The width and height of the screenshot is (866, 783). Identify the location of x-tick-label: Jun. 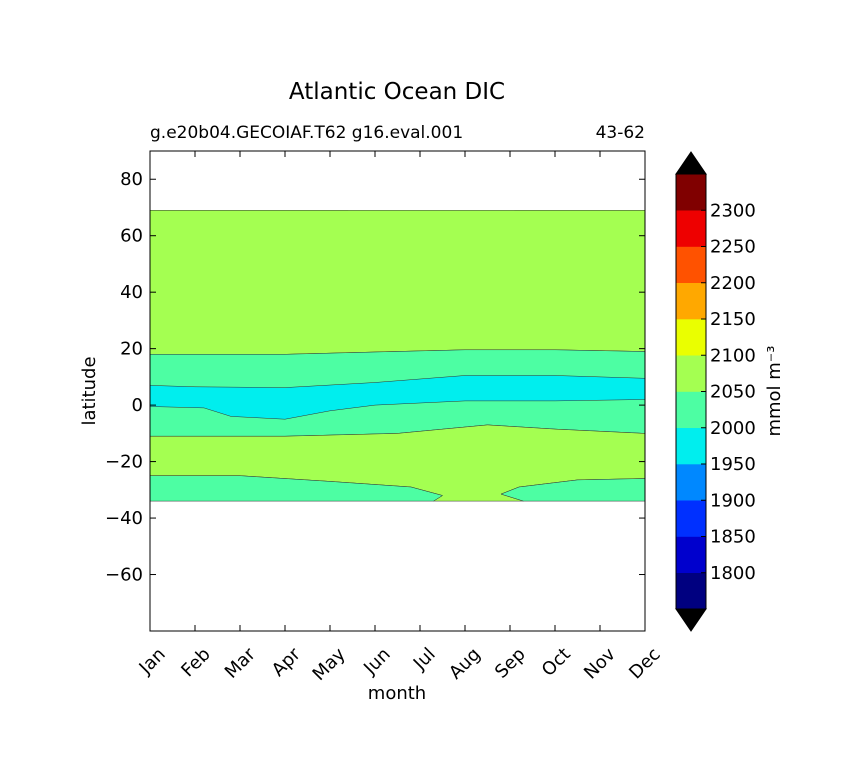
(376, 661).